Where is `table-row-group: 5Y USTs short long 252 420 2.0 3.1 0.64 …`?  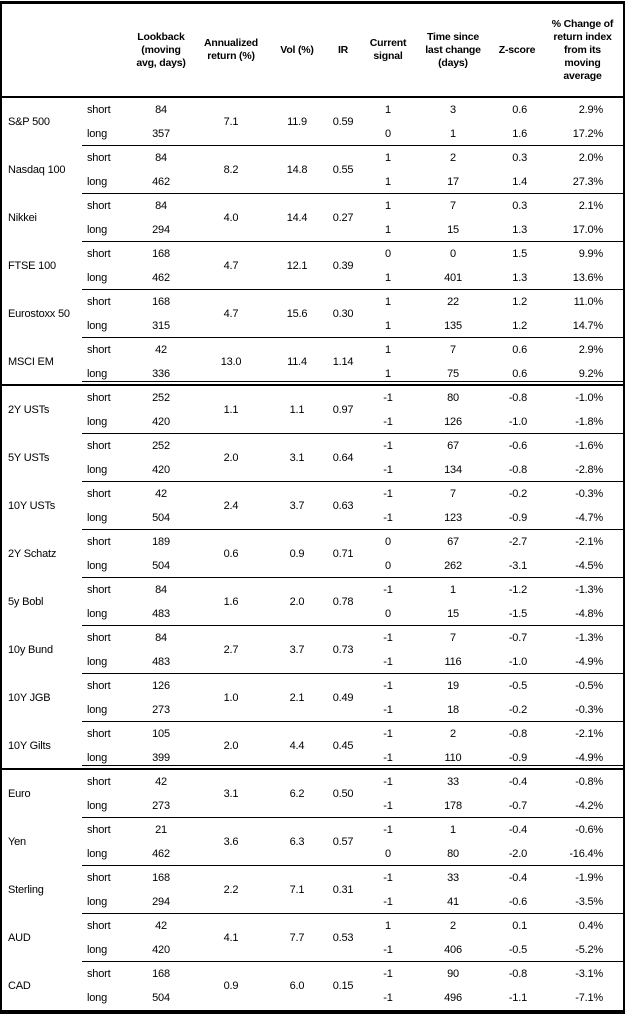 table-row-group: 5Y USTs short long 252 420 2.0 3.1 0.64 … is located at coordinates (312, 457).